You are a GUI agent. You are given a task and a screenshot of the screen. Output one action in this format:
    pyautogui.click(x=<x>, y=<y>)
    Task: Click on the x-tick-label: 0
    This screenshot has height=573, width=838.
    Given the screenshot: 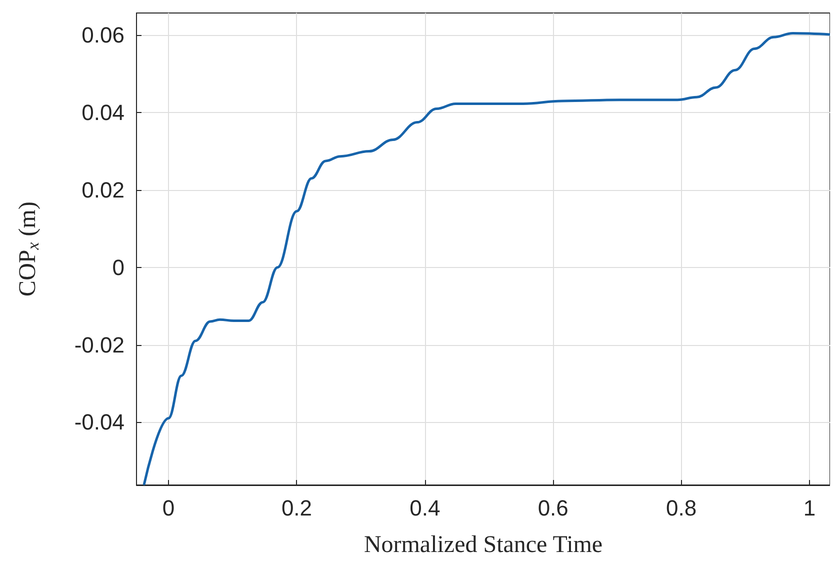 What is the action you would take?
    pyautogui.click(x=168, y=508)
    